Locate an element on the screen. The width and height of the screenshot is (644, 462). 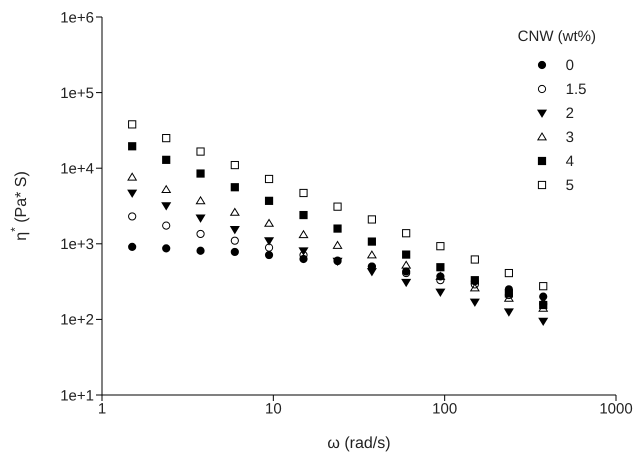
legend-label: 1.5 is located at coordinates (576, 89).